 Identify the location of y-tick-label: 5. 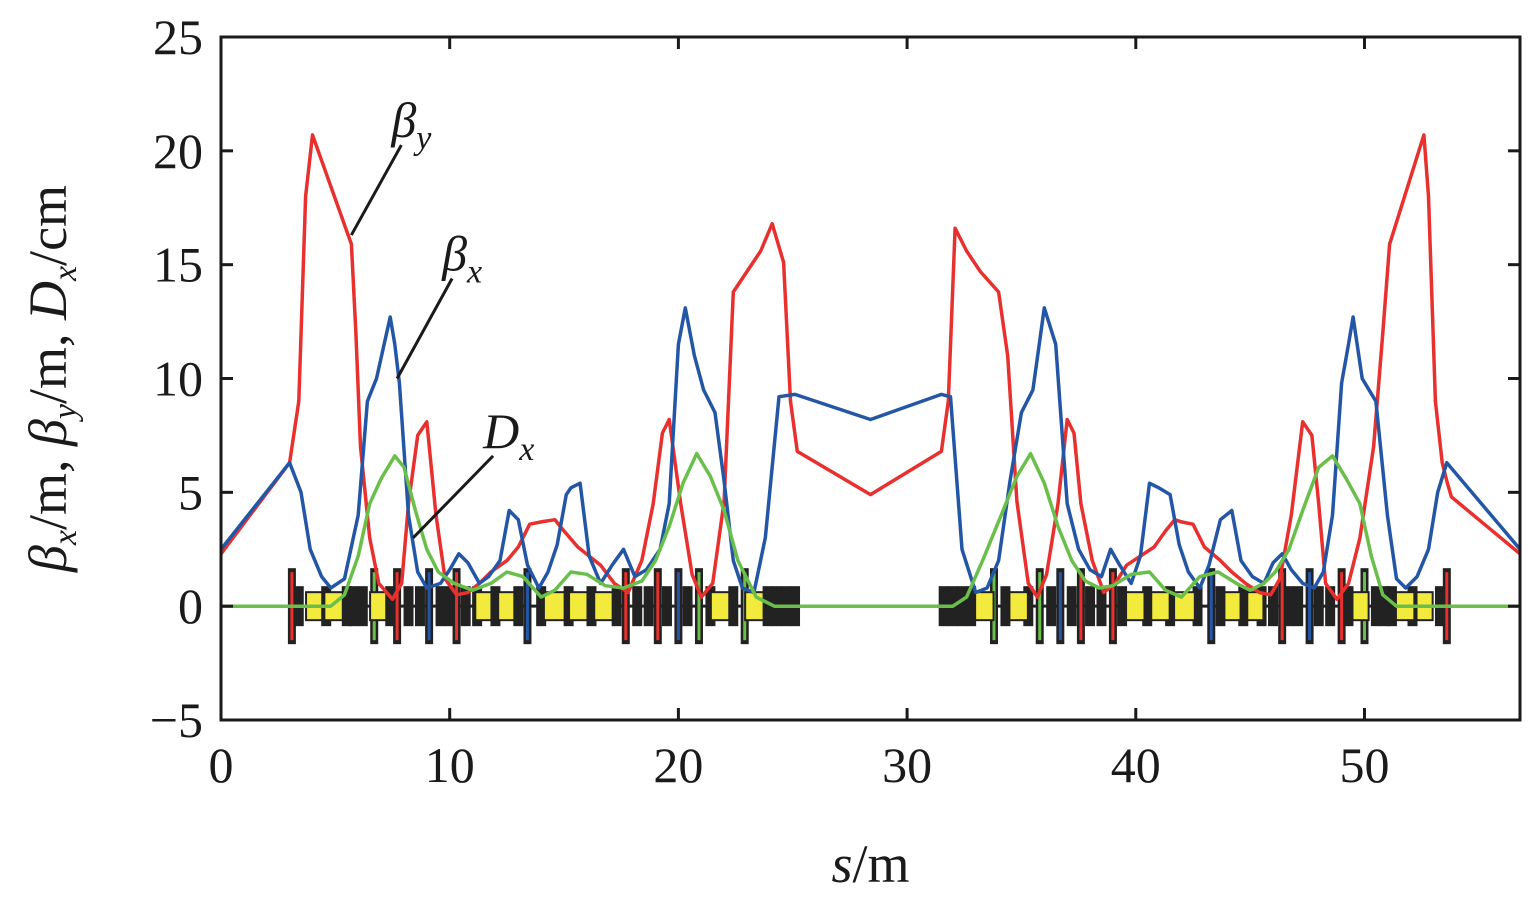
(190, 492).